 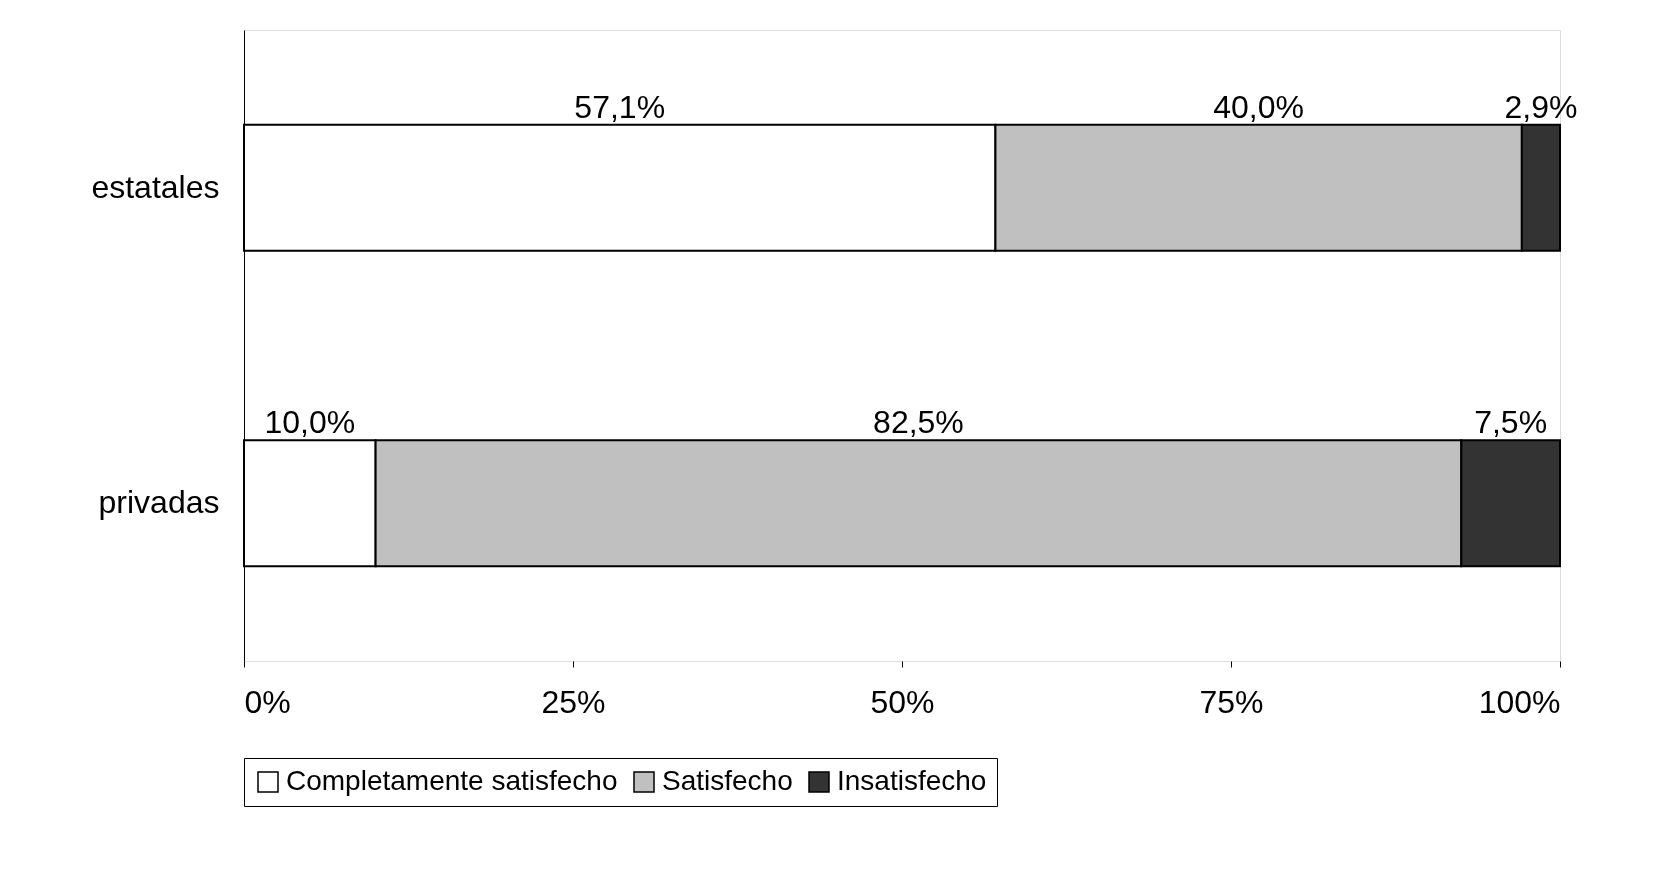 What do you see at coordinates (452, 780) in the screenshot?
I see `legend-label: Completamente satisfecho` at bounding box center [452, 780].